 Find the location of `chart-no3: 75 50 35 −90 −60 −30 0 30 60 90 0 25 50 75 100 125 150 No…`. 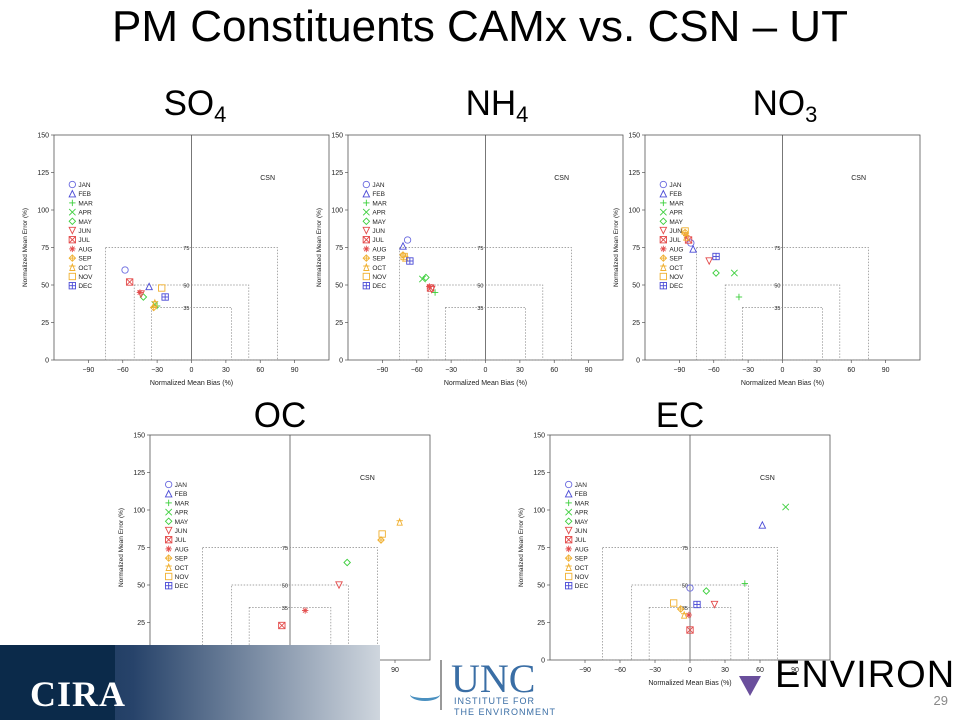

chart-no3: 75 50 35 −90 −60 −30 0 30 60 90 0 25 50 75 100 125 150 No… is located at coordinates (776, 260).